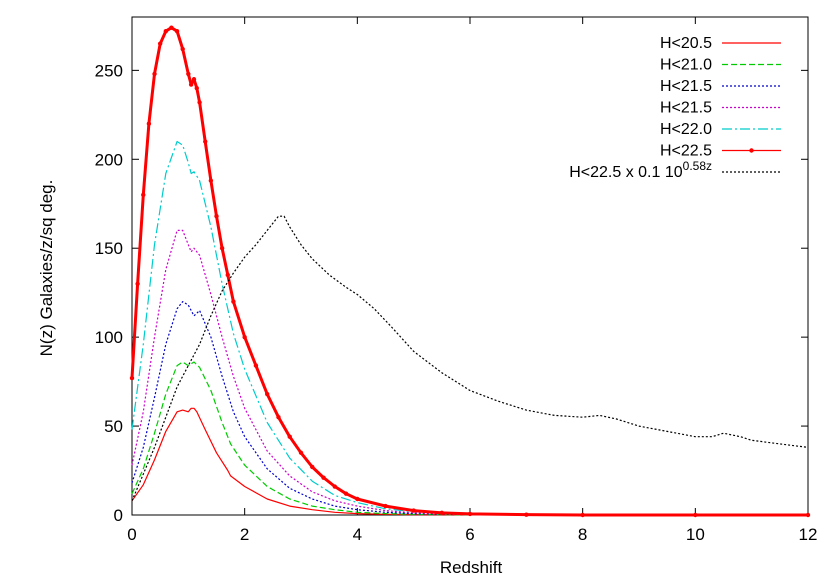 The height and width of the screenshot is (581, 830). Describe the element at coordinates (640, 170) in the screenshot. I see `legend-label-7: H<22.5 x 0.1 100.58z` at that location.